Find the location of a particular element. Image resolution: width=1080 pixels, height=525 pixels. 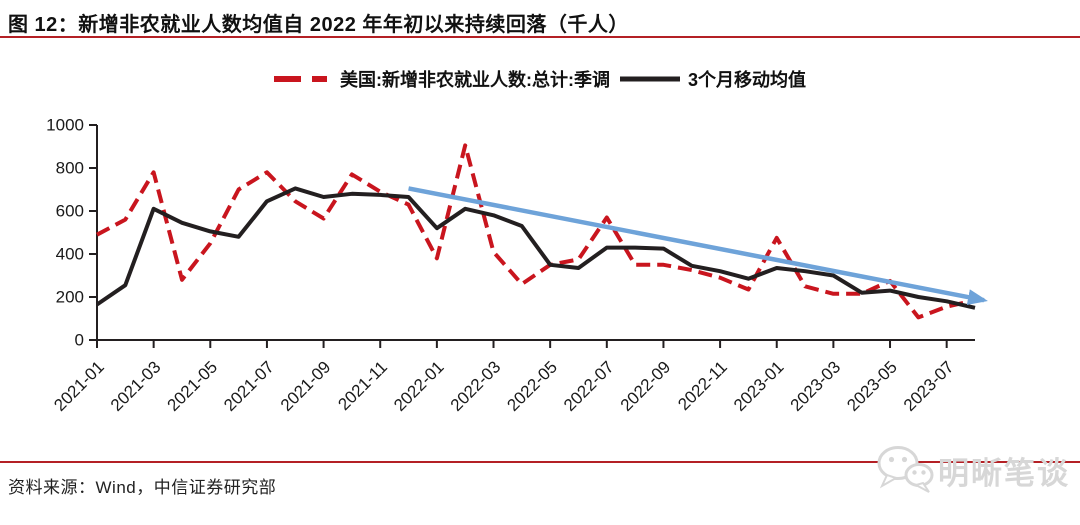

y-axis-label: 200 is located at coordinates (70, 297).